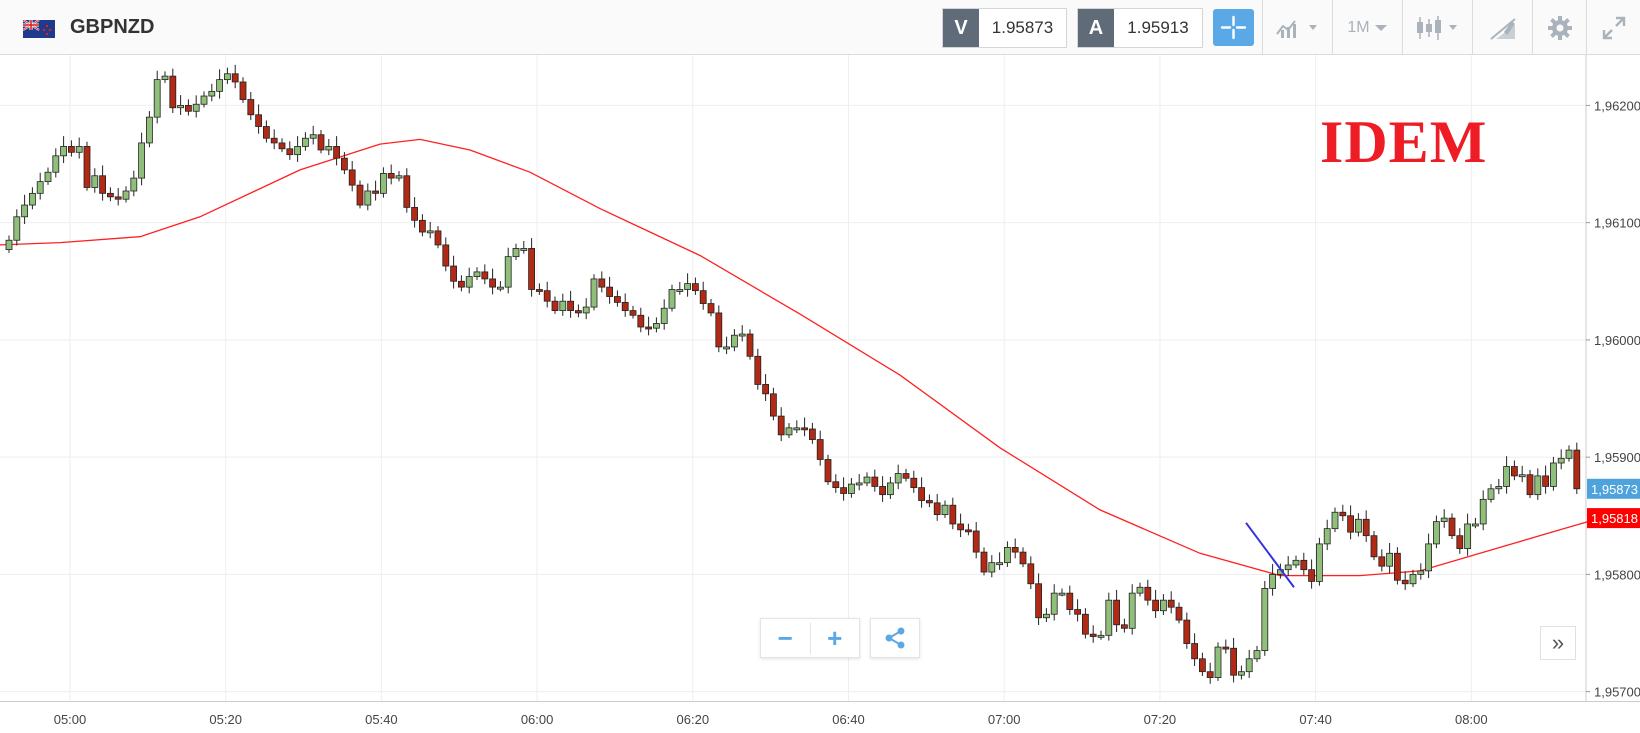 This screenshot has width=1640, height=733. What do you see at coordinates (1558, 643) in the screenshot?
I see `scroll-right-button: »` at bounding box center [1558, 643].